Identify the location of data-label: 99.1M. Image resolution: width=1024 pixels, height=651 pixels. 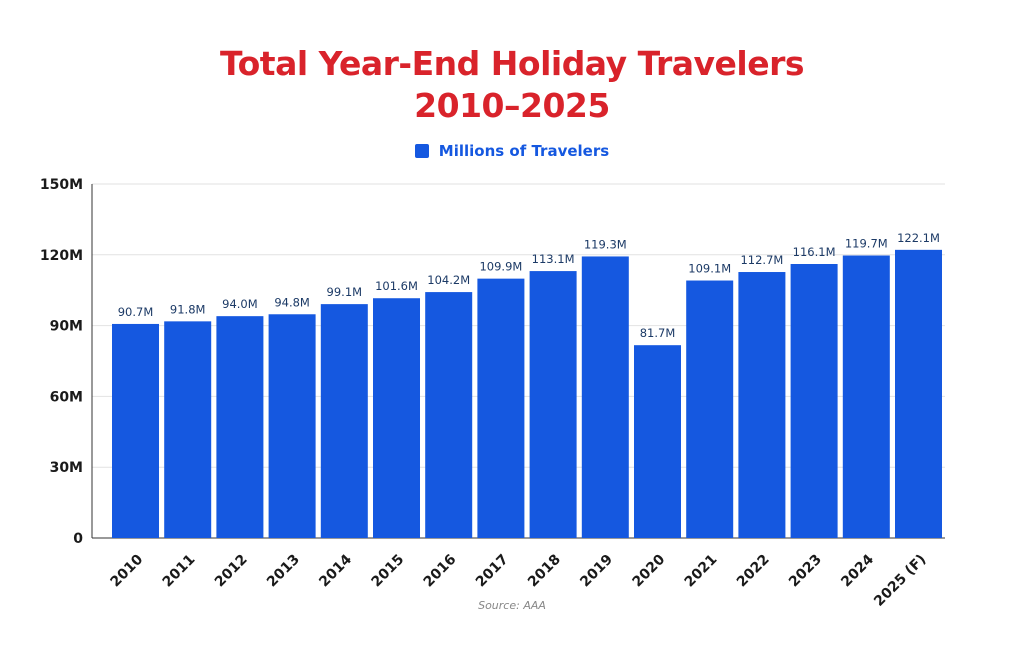
(345, 292).